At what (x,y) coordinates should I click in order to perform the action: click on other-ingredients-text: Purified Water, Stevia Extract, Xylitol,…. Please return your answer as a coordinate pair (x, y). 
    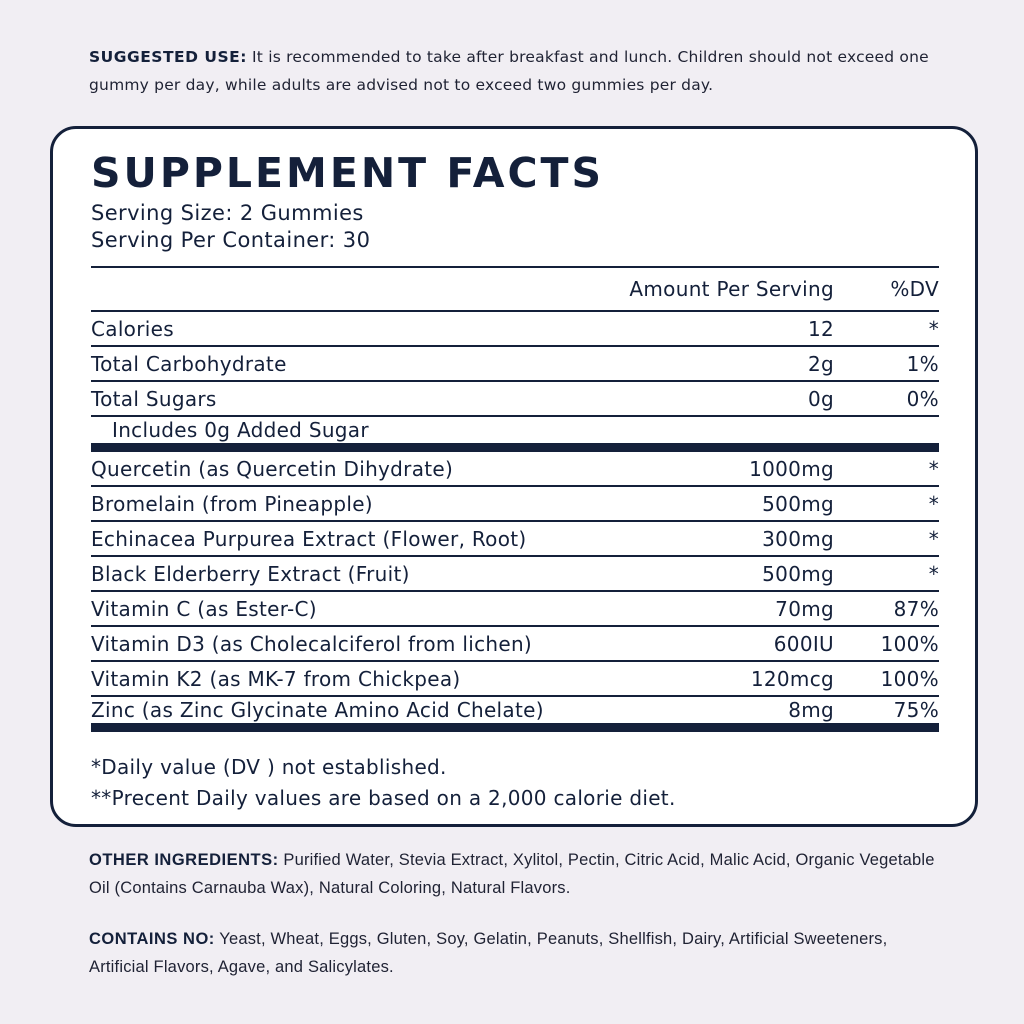
    Looking at the image, I should click on (512, 874).